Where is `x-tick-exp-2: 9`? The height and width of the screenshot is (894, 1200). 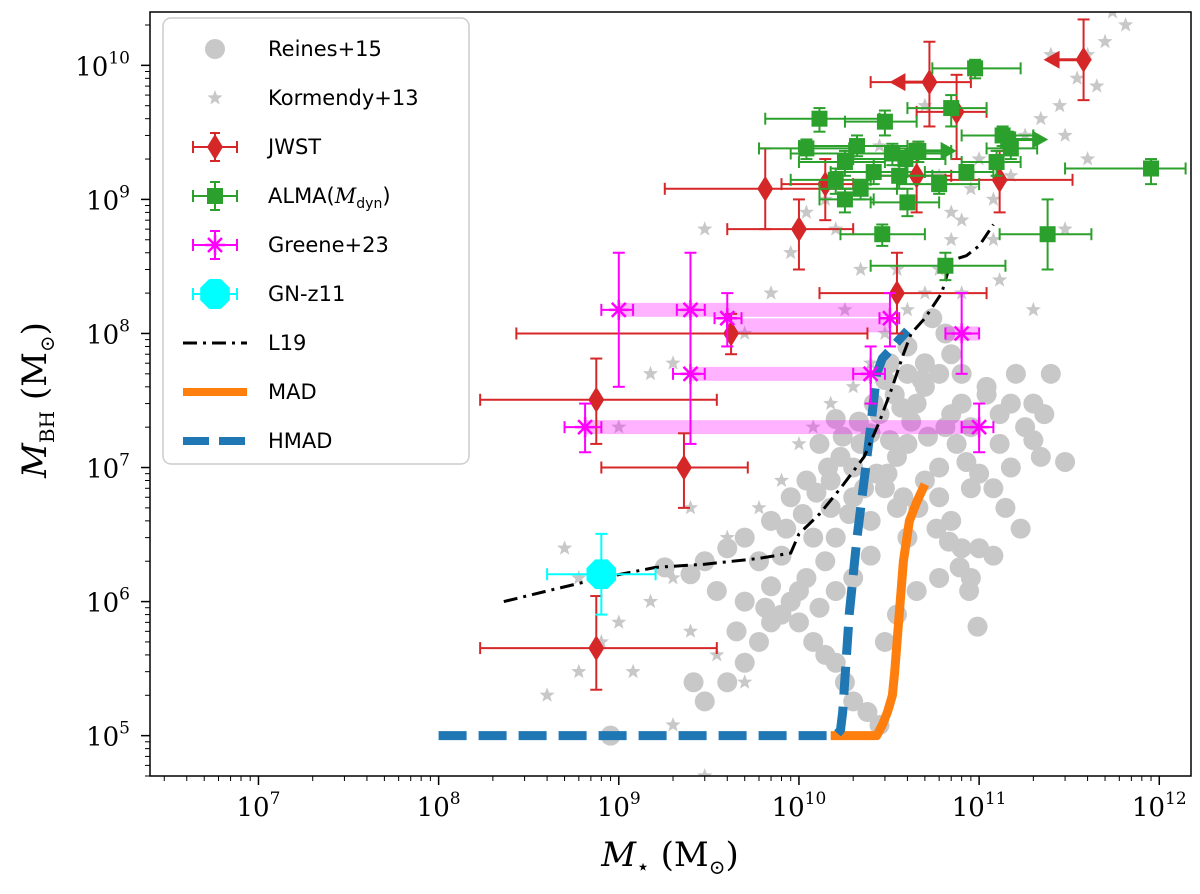
x-tick-exp-2: 9 is located at coordinates (635, 799).